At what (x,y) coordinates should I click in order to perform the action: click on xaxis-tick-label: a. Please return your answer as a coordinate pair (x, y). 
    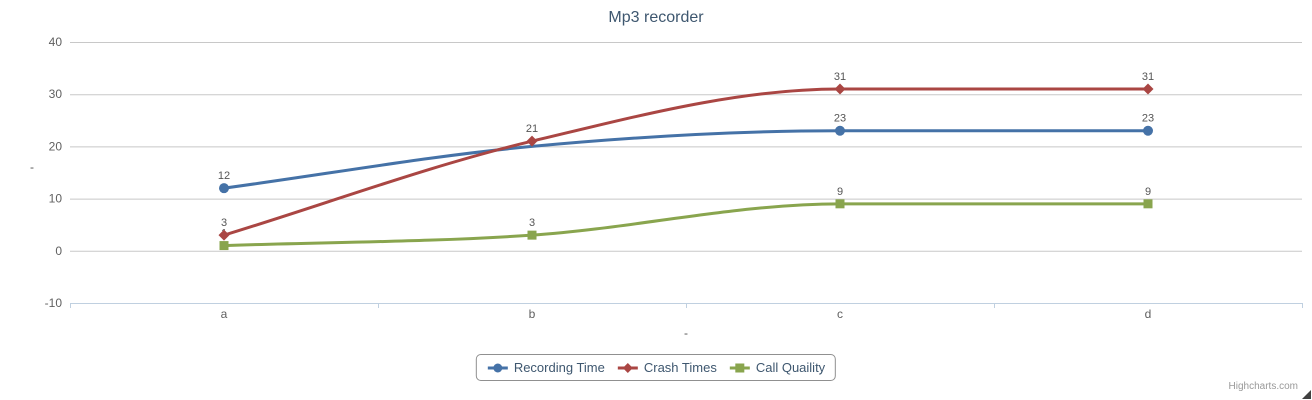
    Looking at the image, I should click on (224, 314).